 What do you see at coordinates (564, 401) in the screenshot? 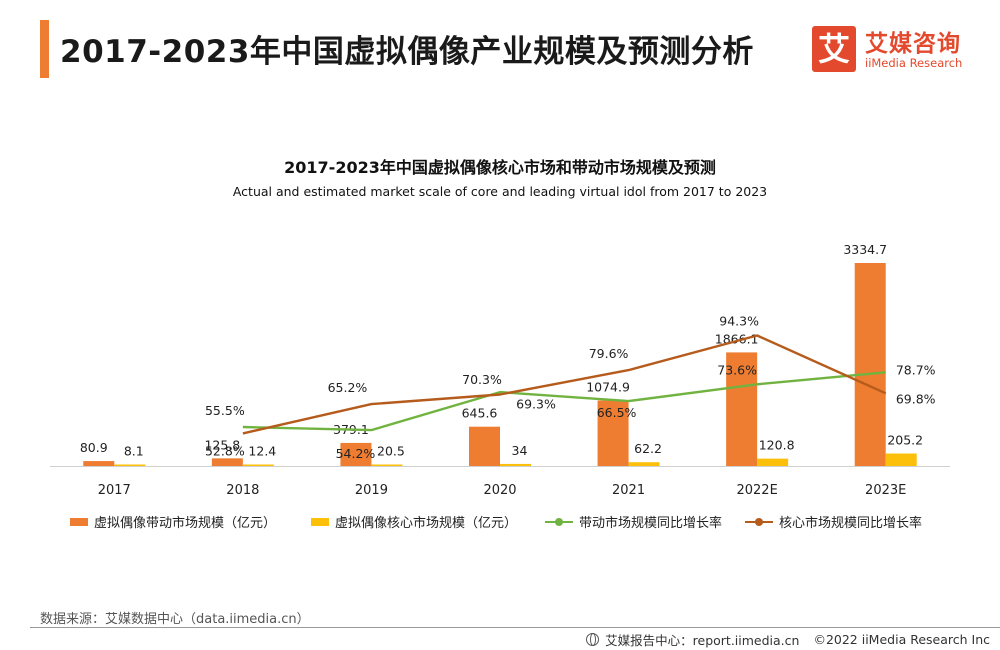
I see `leading-growth-line` at bounding box center [564, 401].